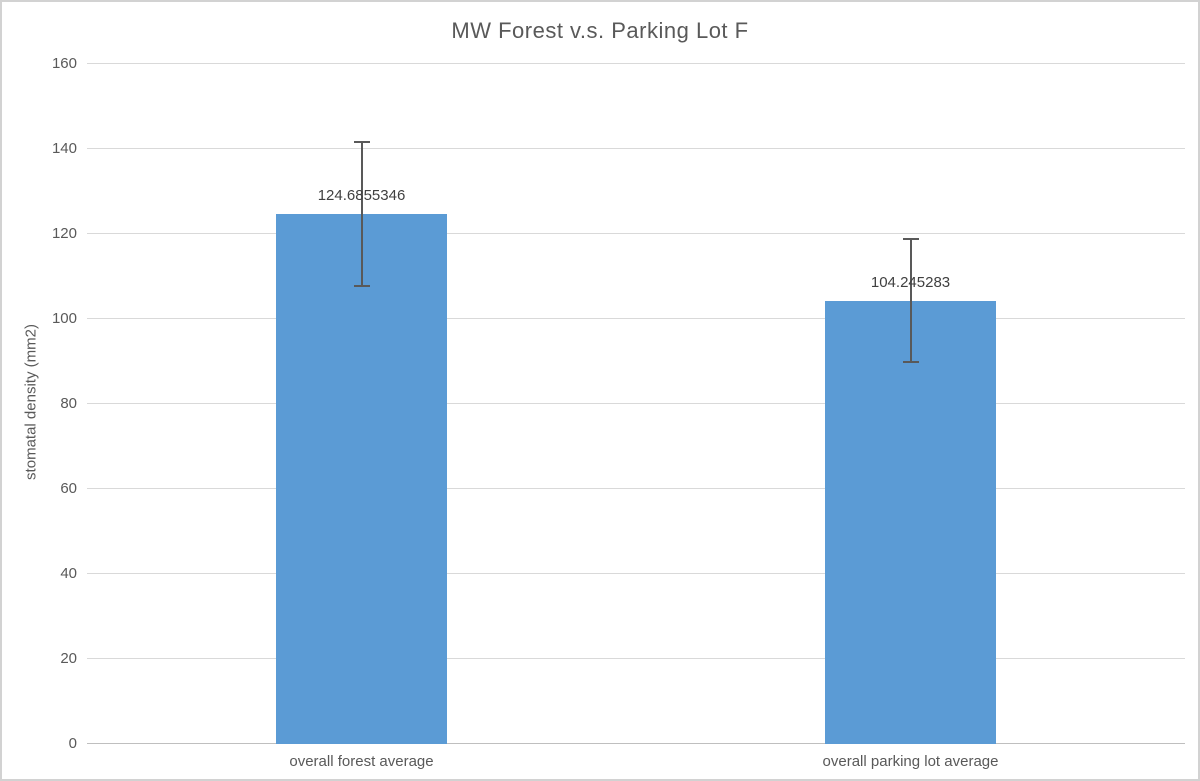 Image resolution: width=1200 pixels, height=781 pixels. What do you see at coordinates (64, 318) in the screenshot?
I see `y-tick-label: 100` at bounding box center [64, 318].